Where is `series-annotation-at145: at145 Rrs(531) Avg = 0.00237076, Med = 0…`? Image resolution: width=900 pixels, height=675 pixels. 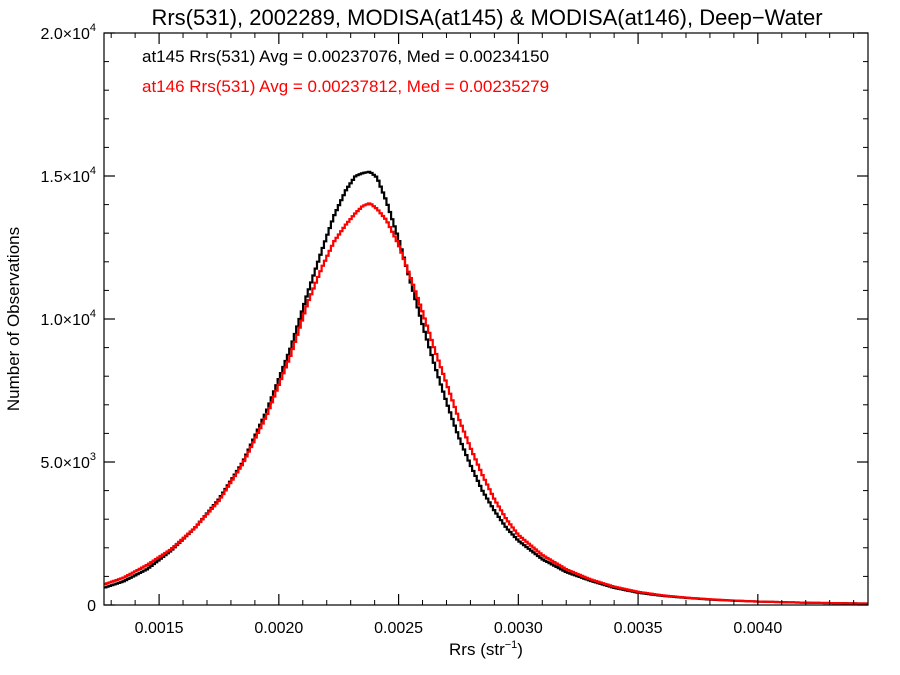 series-annotation-at145: at145 Rrs(531) Avg = 0.00237076, Med = 0… is located at coordinates (345, 56).